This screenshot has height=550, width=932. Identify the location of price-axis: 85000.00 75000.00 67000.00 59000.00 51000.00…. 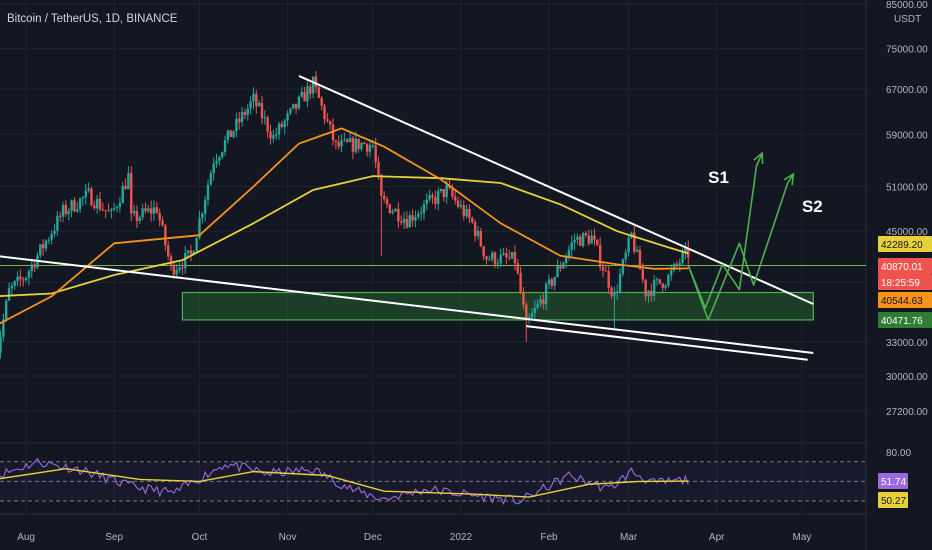
(899, 275).